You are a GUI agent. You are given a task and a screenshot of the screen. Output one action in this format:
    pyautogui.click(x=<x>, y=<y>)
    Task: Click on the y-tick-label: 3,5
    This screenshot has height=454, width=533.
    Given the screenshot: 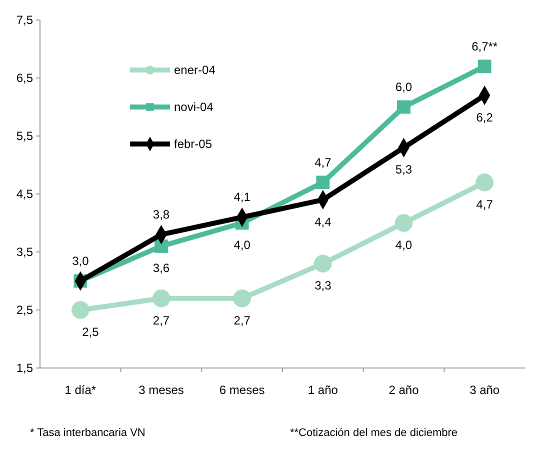 What is the action you would take?
    pyautogui.click(x=25, y=252)
    